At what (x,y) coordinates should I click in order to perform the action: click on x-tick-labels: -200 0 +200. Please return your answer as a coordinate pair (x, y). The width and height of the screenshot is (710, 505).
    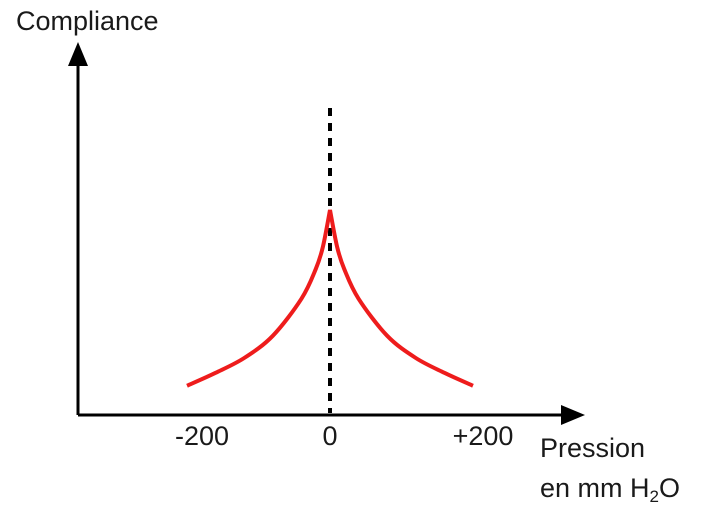
    Looking at the image, I should click on (344, 436).